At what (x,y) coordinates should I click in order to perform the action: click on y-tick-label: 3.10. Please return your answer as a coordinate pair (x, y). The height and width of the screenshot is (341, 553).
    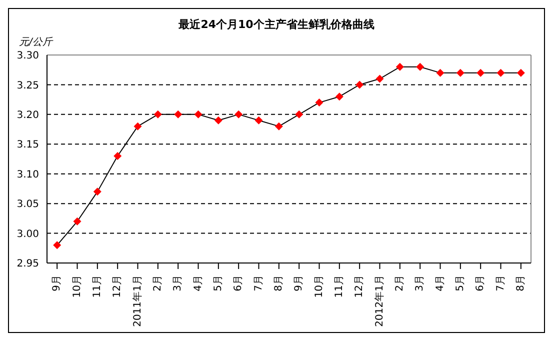
    Looking at the image, I should click on (27, 174).